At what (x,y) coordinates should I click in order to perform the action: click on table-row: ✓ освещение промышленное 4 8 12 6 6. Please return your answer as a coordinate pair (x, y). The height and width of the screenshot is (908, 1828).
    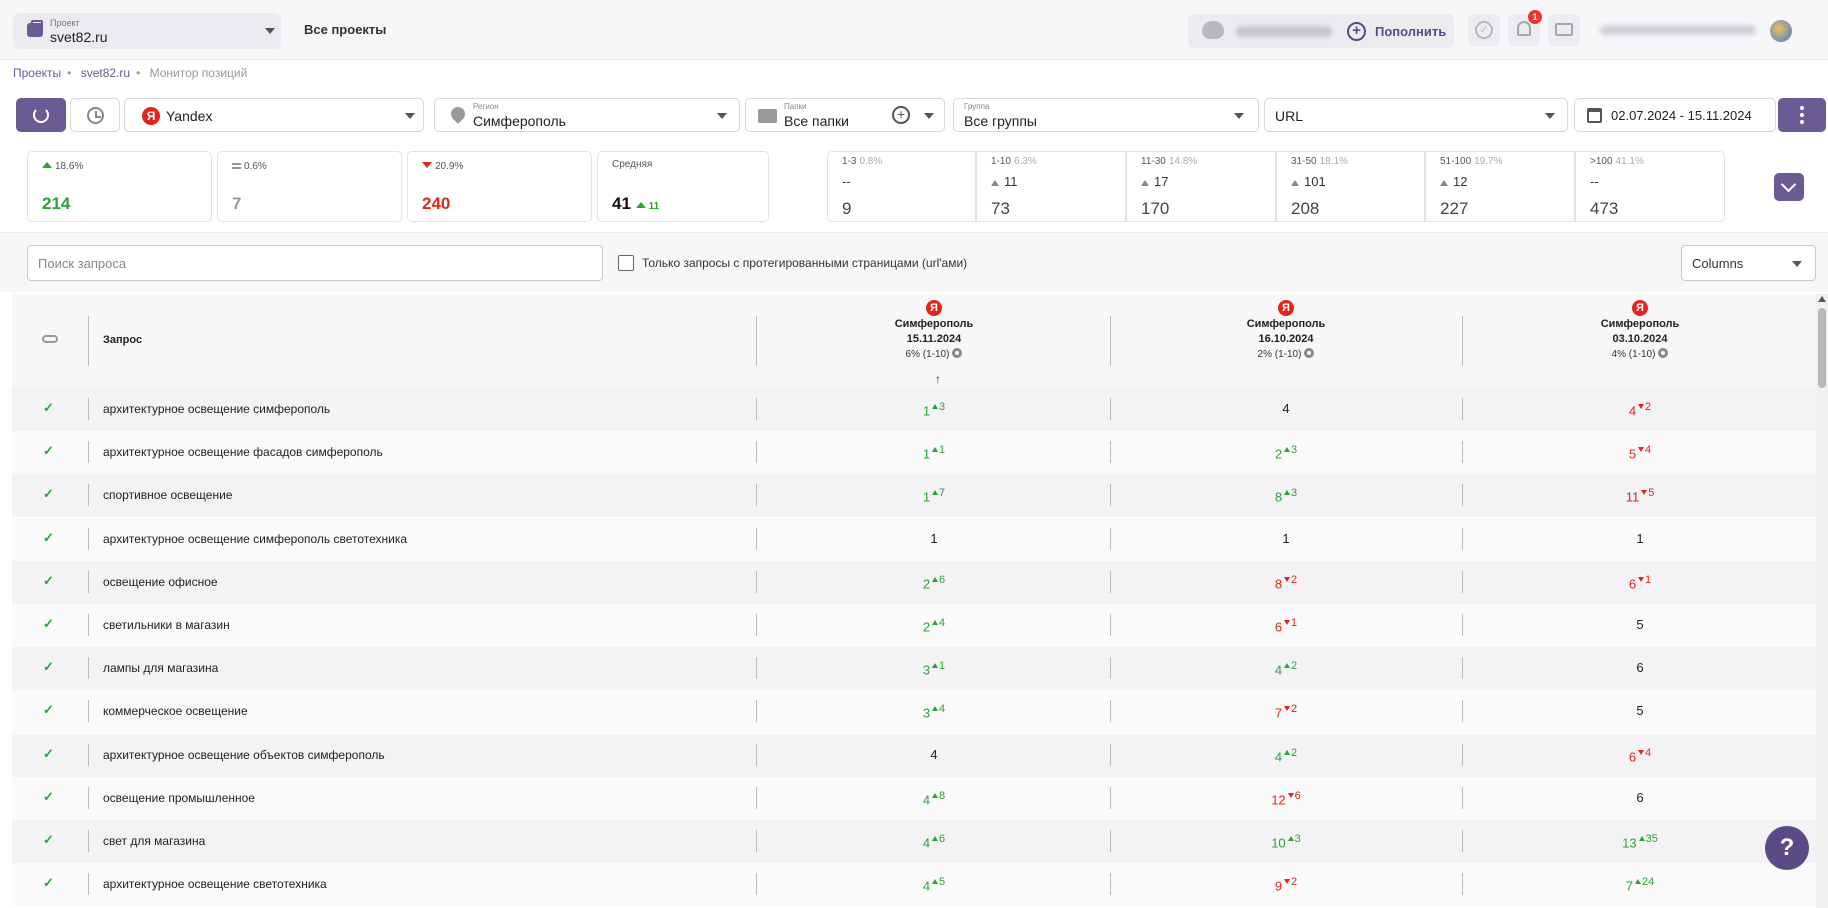
    Looking at the image, I should click on (914, 798).